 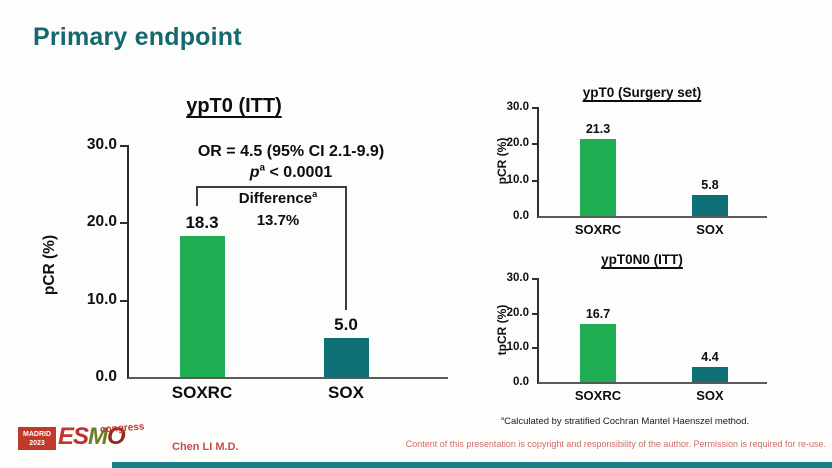 I want to click on plot-area: 30.0 20.0 10.0 0.0 21.3 5.8 SOXRC SOX, so click(x=637, y=169).